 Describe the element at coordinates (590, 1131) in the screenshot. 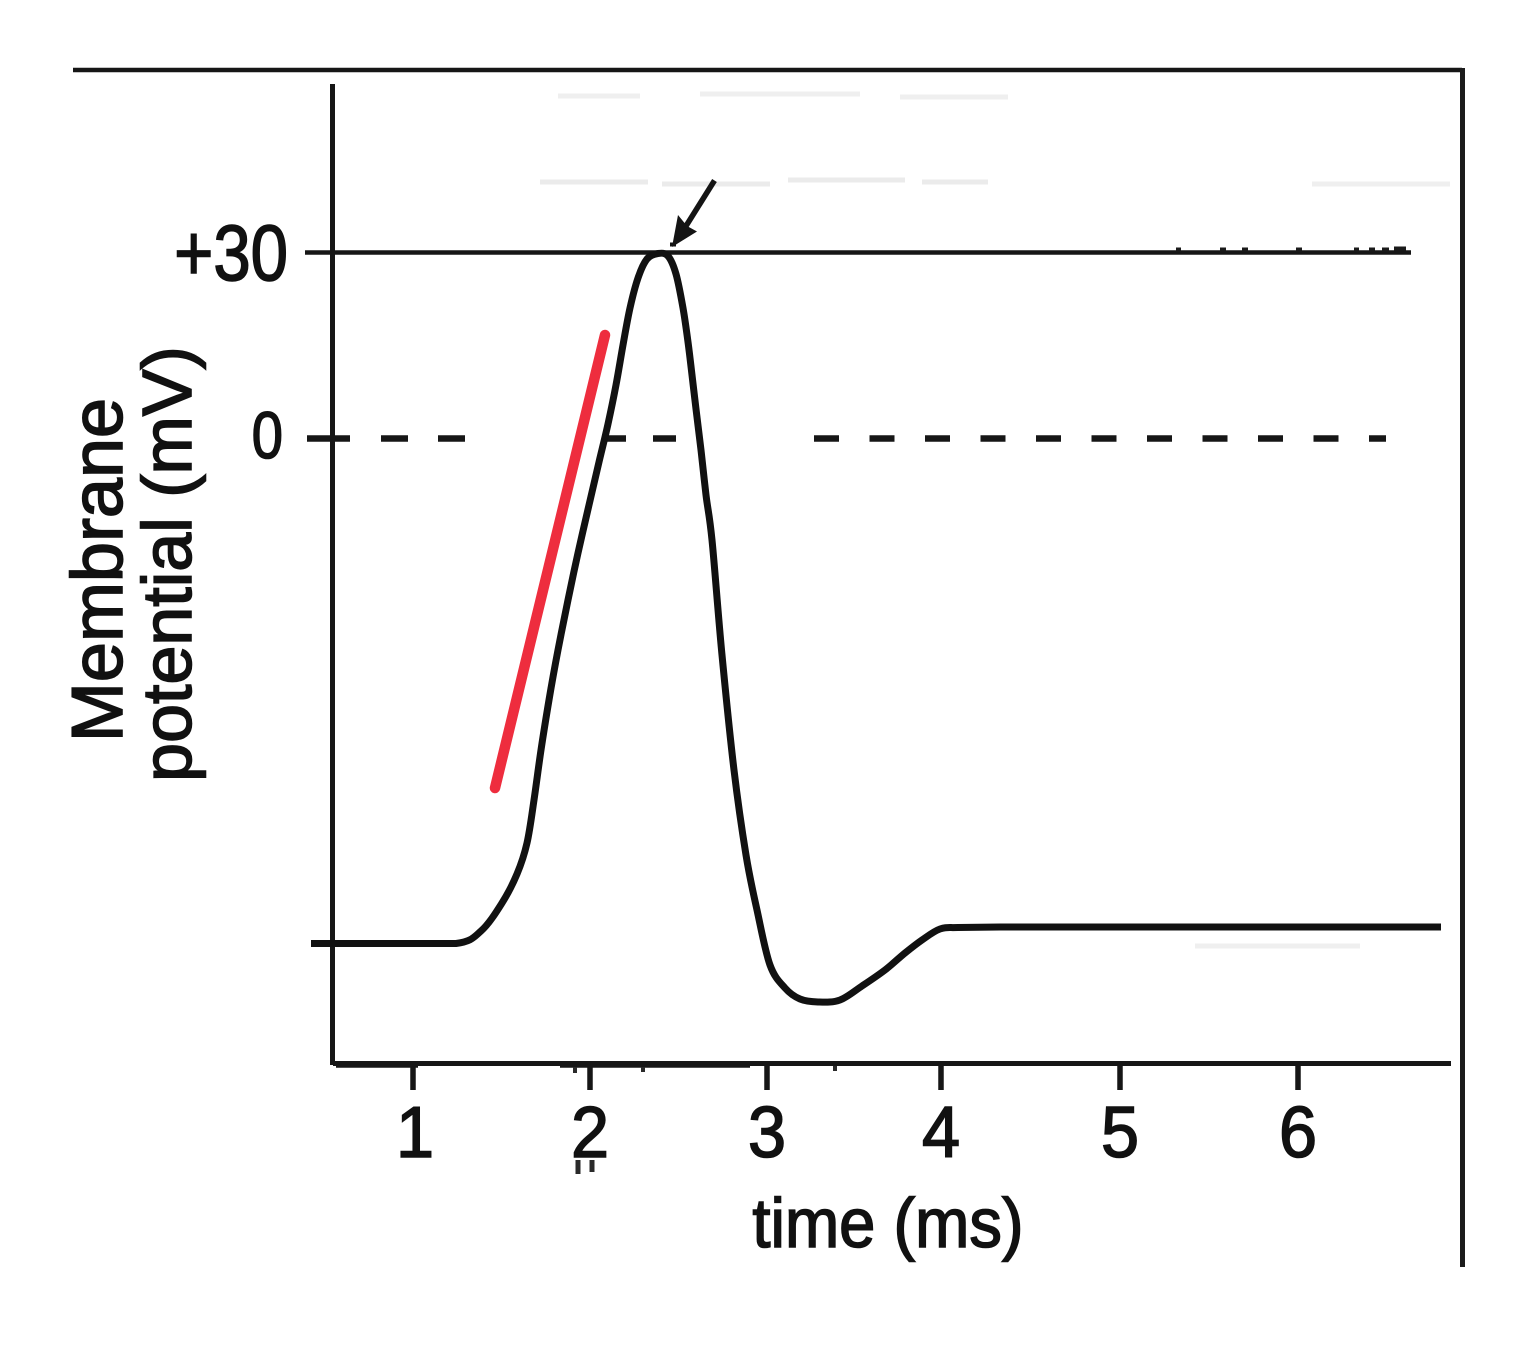

I see `svg-text: 2` at that location.